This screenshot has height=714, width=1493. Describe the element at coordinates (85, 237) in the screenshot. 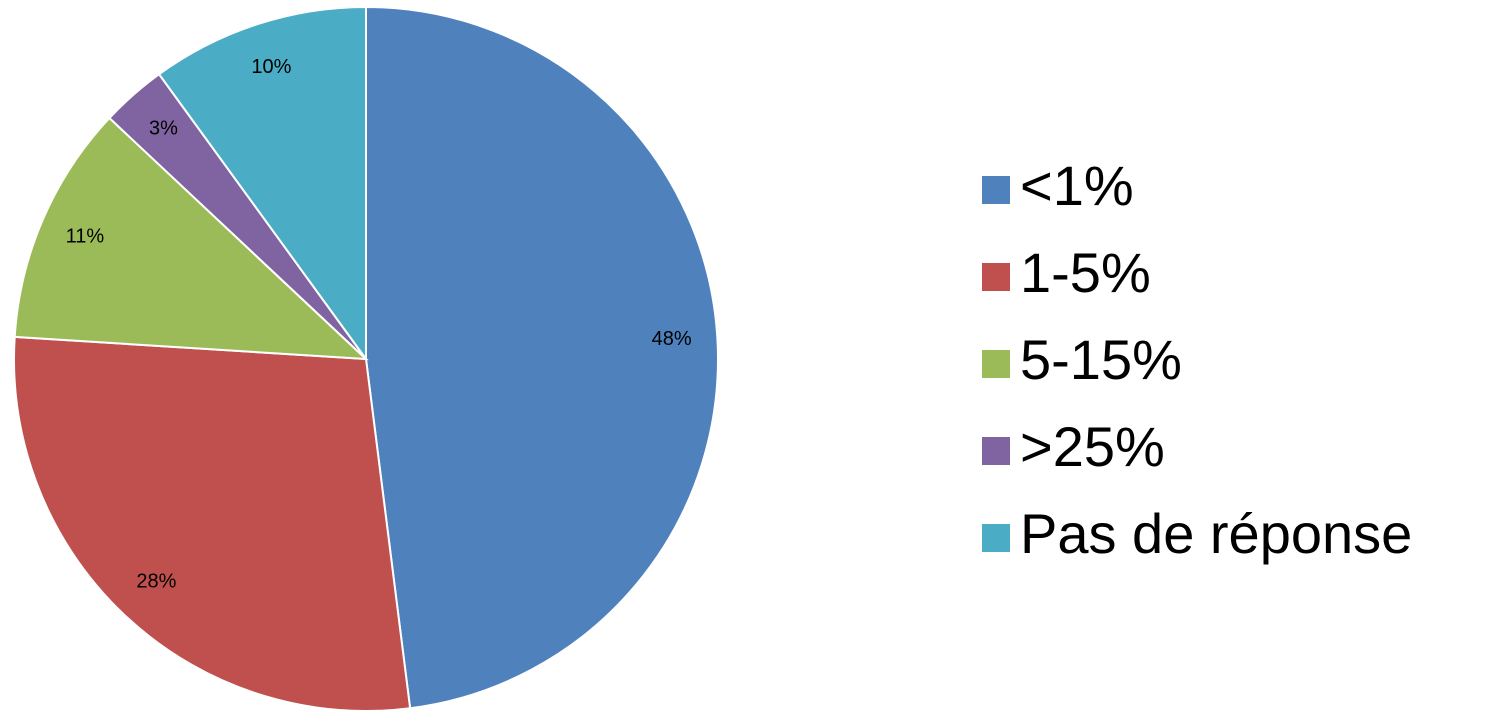

I see `slice-value-label: 11%` at that location.